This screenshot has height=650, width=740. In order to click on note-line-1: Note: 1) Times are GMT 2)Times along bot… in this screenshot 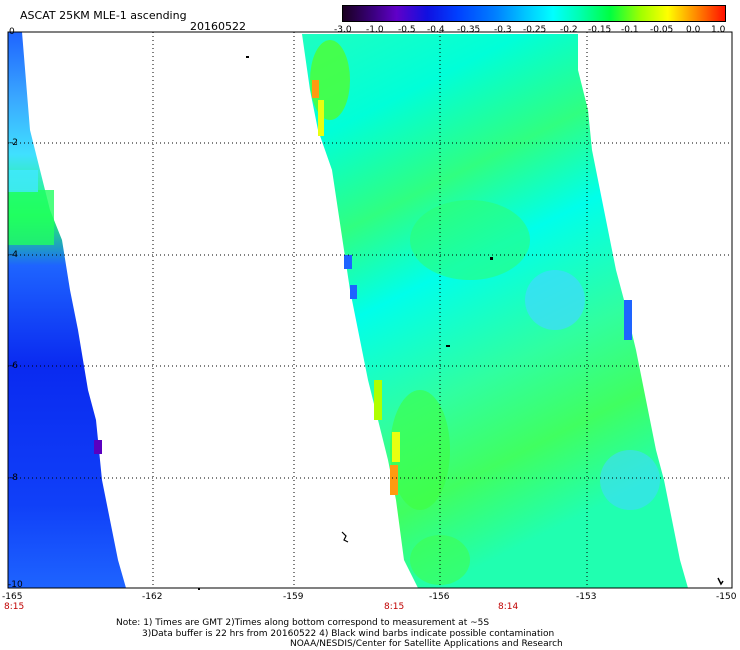, I will do `click(303, 623)`.